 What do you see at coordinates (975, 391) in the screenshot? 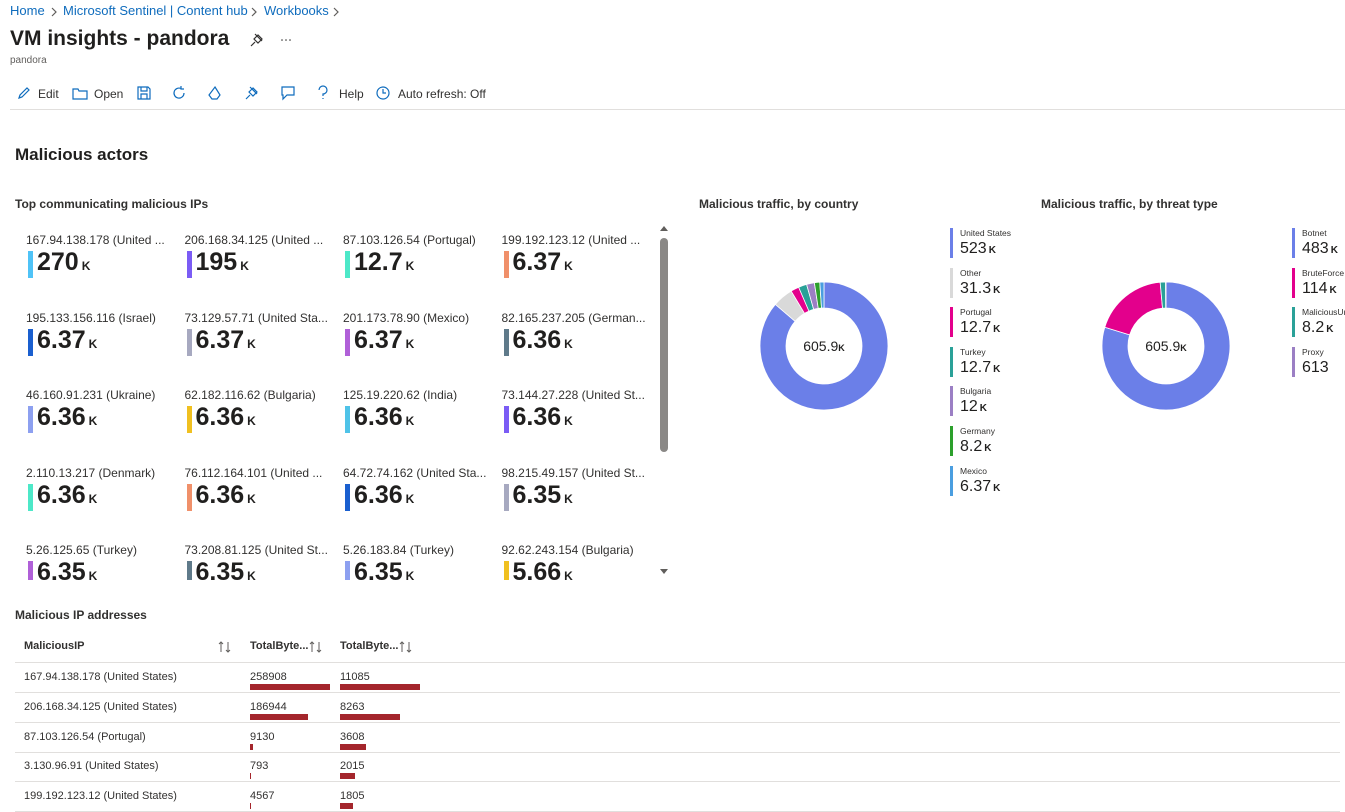
I see `legend-name: Bulgaria` at bounding box center [975, 391].